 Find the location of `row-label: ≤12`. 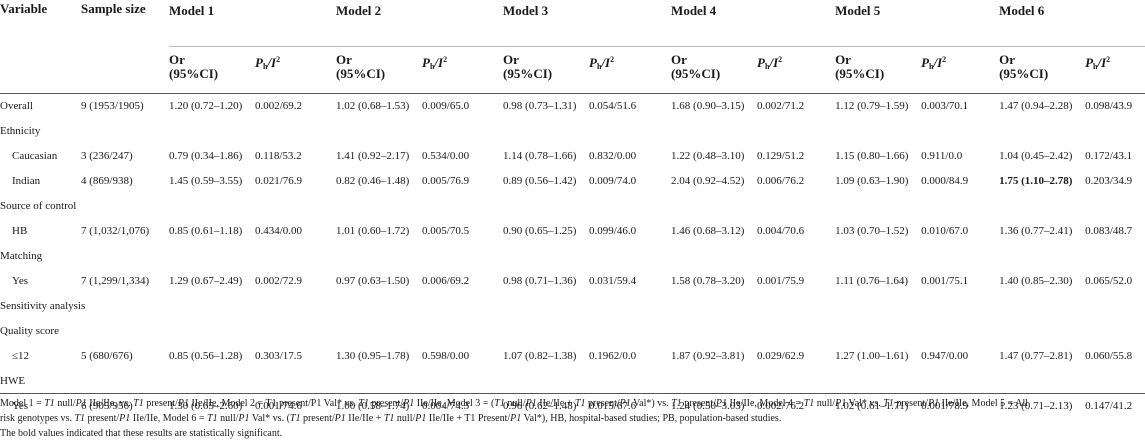

row-label: ≤12 is located at coordinates (21, 356).